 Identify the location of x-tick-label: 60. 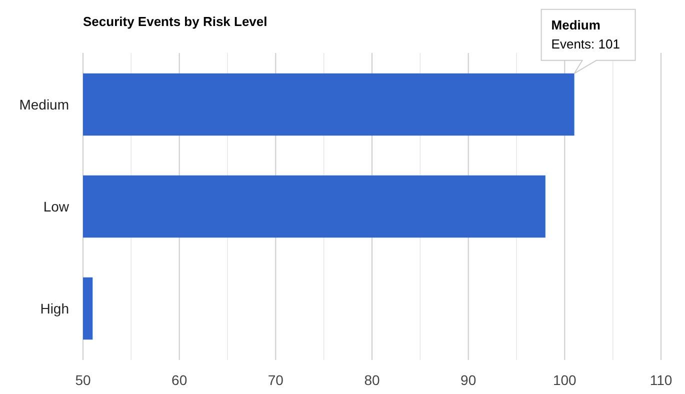
(180, 380).